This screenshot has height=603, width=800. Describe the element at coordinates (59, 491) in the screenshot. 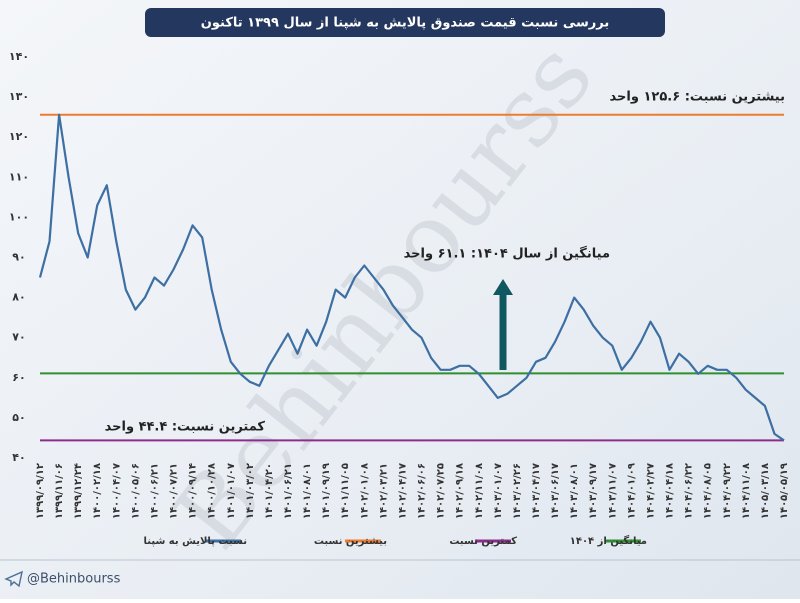

I see `x-tick-label: ۱۳۹۹/۱۱/۰۶` at that location.